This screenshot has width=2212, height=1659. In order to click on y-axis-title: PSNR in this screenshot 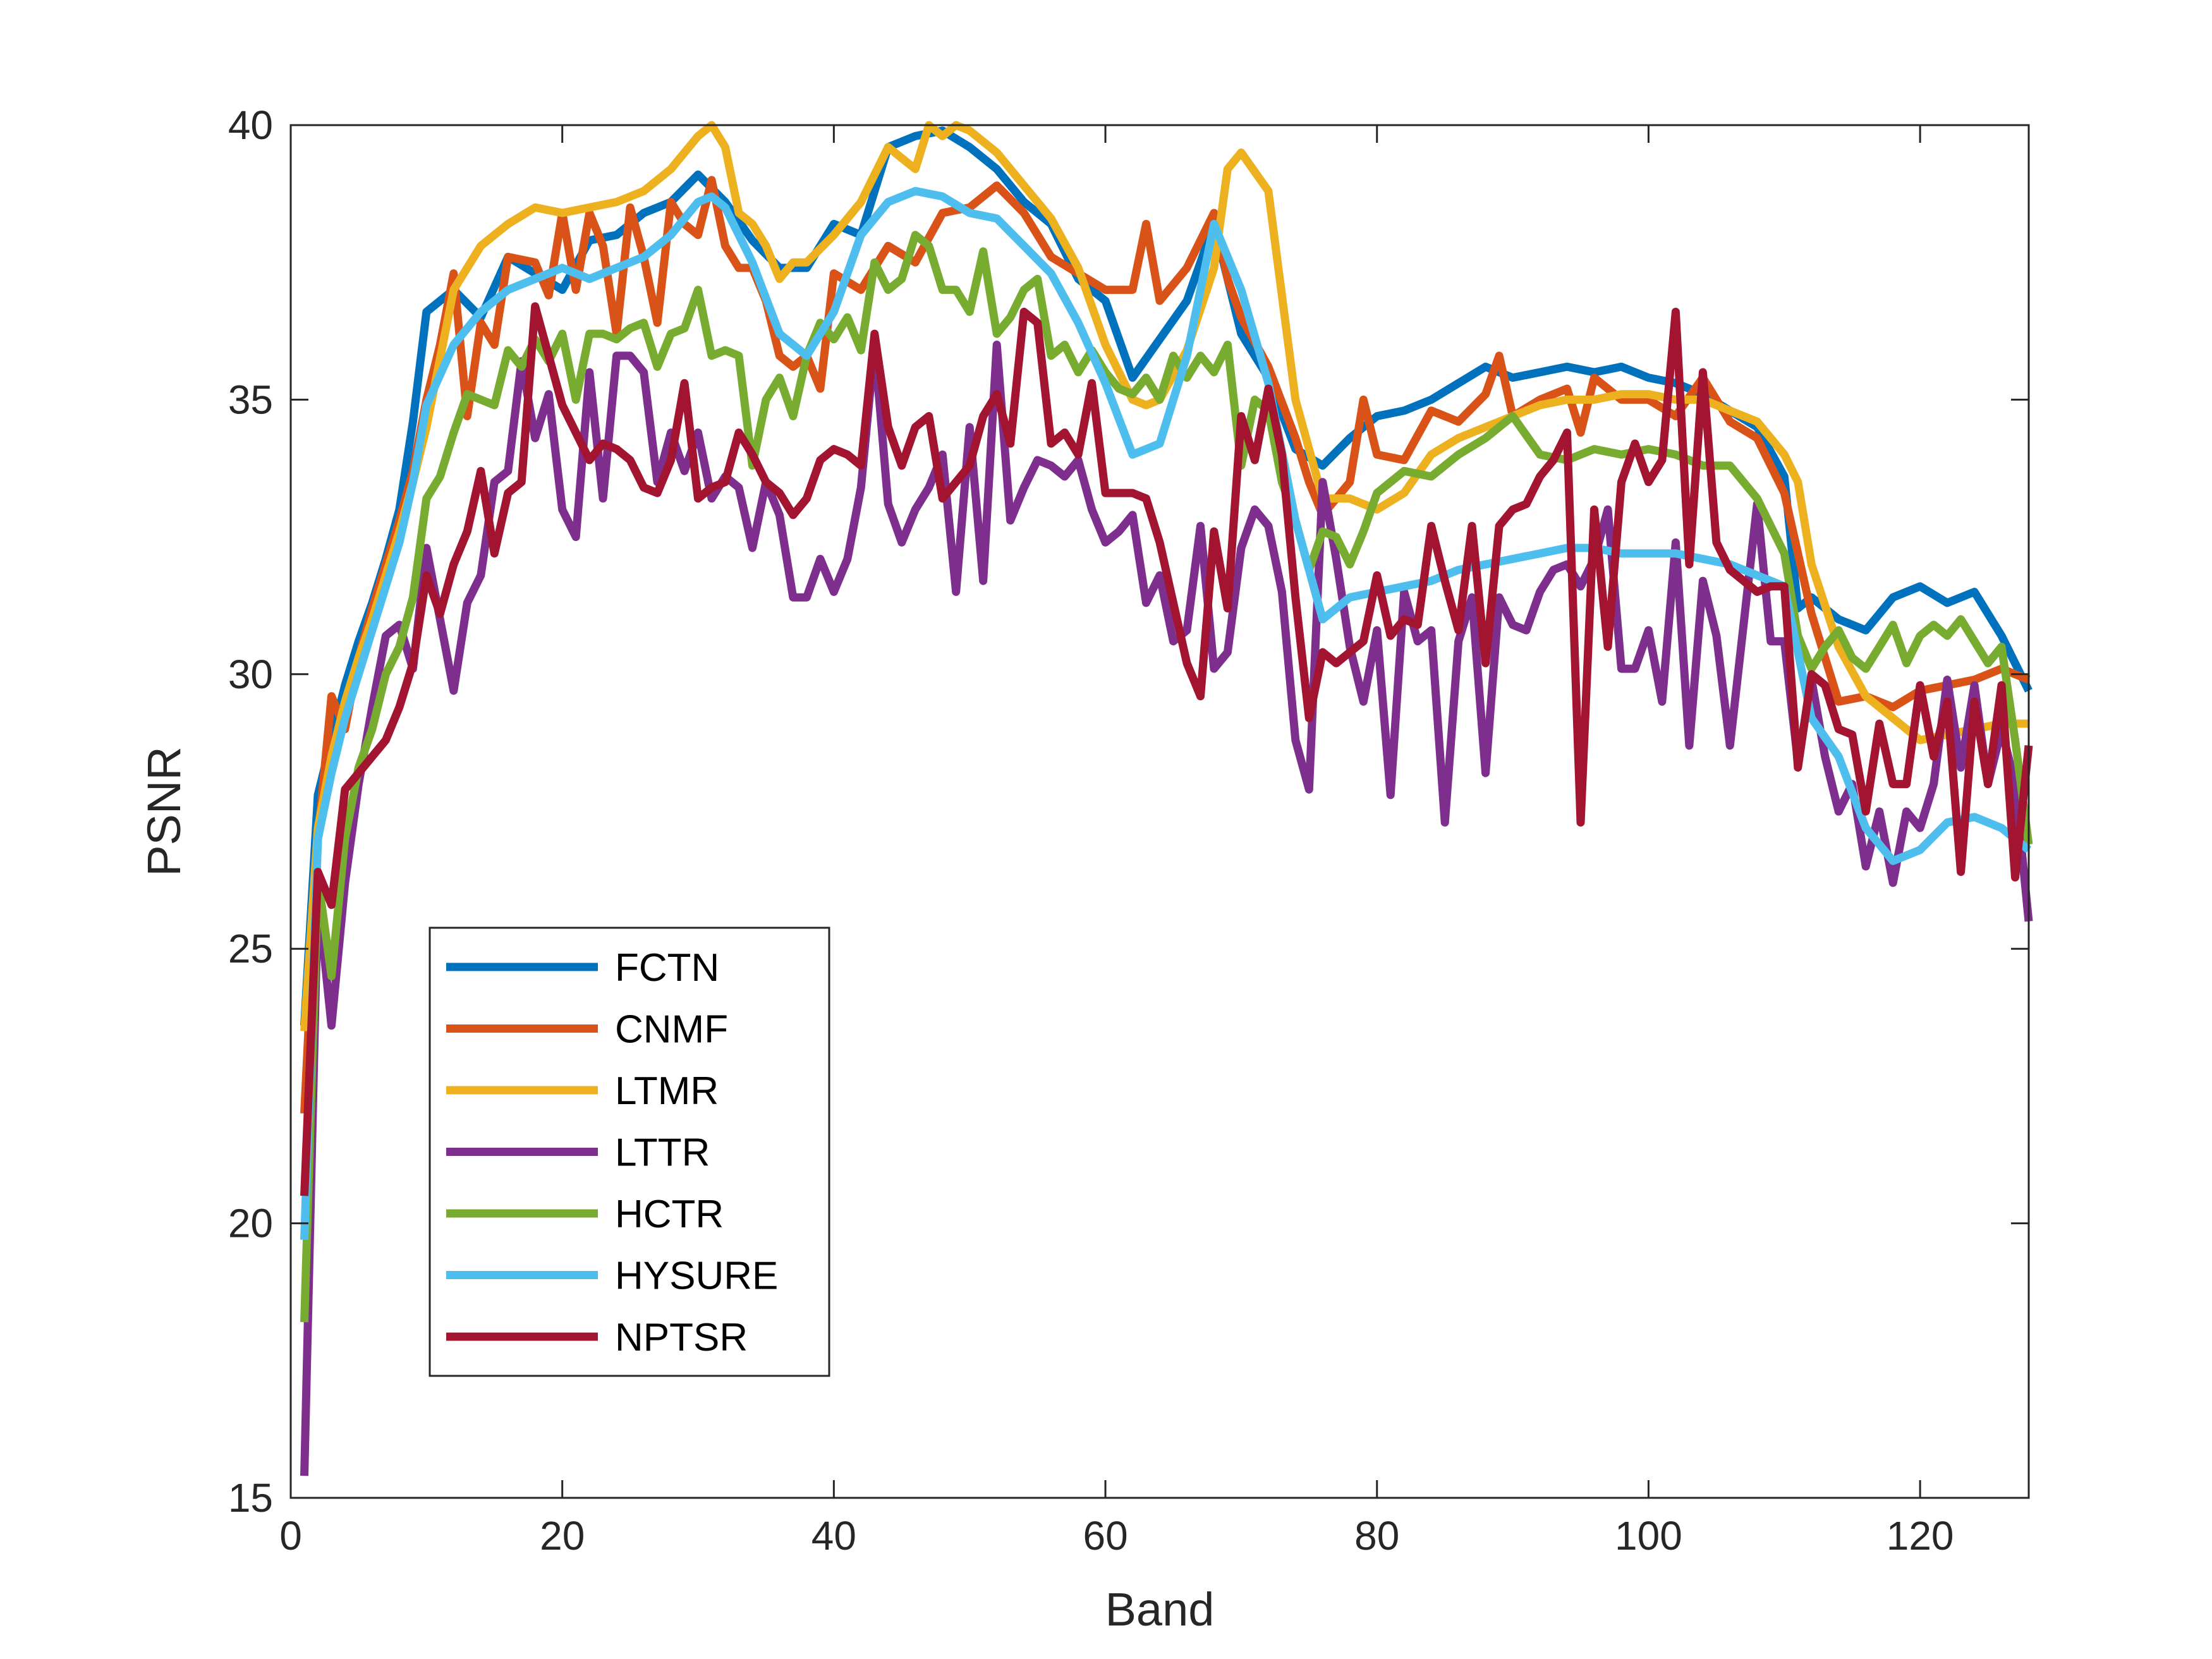, I will do `click(164, 811)`.